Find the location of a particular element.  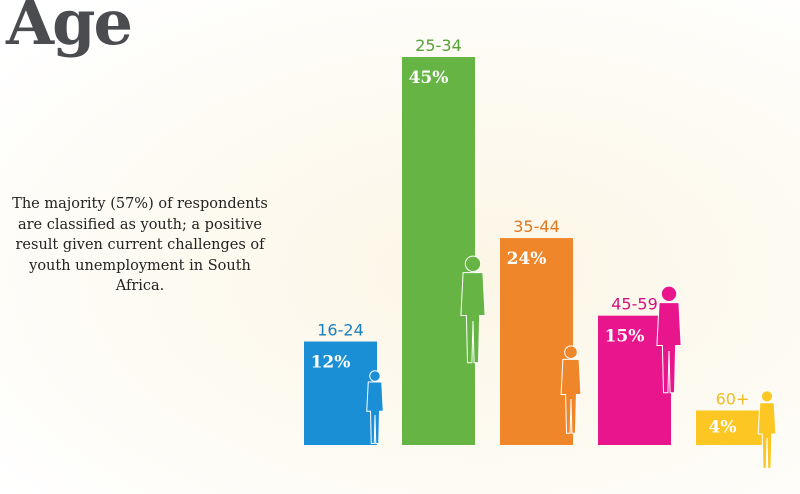

category-label: 45-59 is located at coordinates (634, 304).